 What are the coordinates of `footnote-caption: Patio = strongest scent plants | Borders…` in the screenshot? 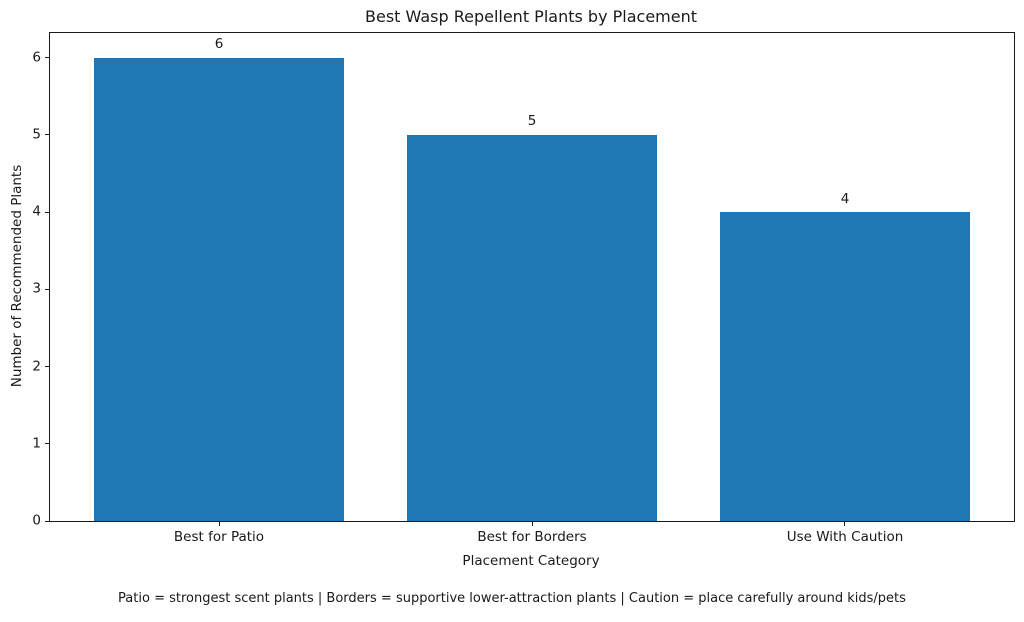 It's located at (512, 598).